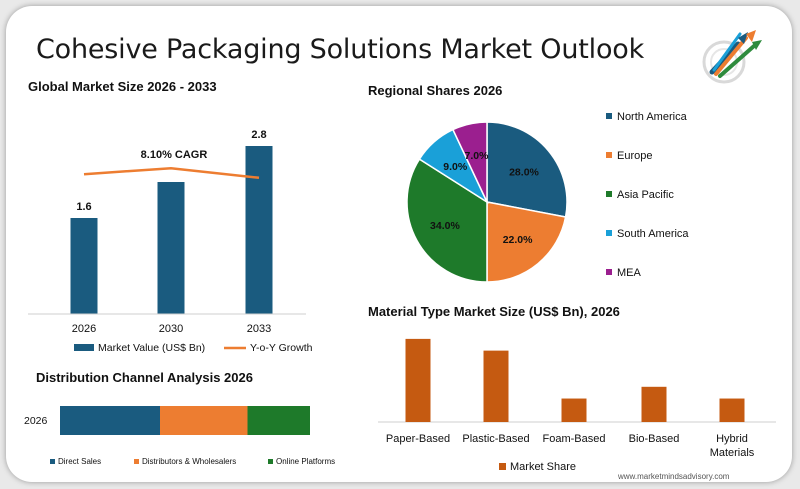 The image size is (800, 489). What do you see at coordinates (574, 439) in the screenshot?
I see `x-tick-label: Foam-Based` at bounding box center [574, 439].